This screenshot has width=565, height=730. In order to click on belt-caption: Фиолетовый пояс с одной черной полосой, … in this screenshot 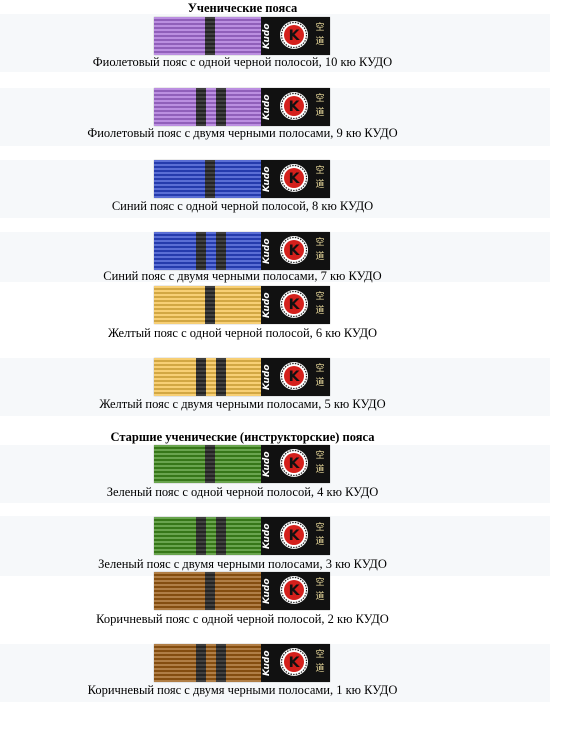, I will do `click(242, 62)`.